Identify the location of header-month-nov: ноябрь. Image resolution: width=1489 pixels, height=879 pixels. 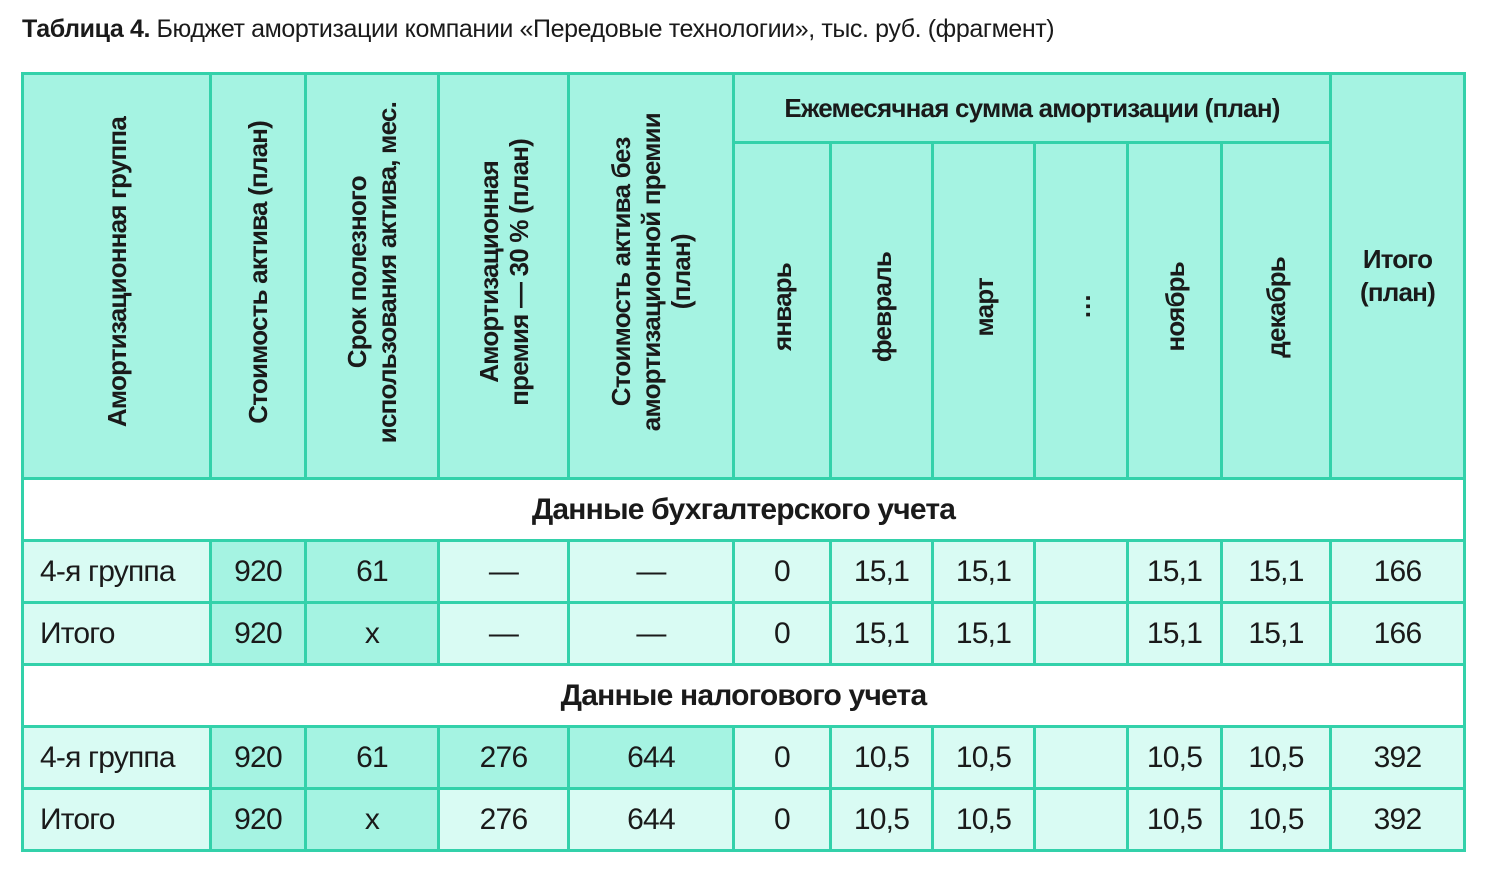
(1174, 310).